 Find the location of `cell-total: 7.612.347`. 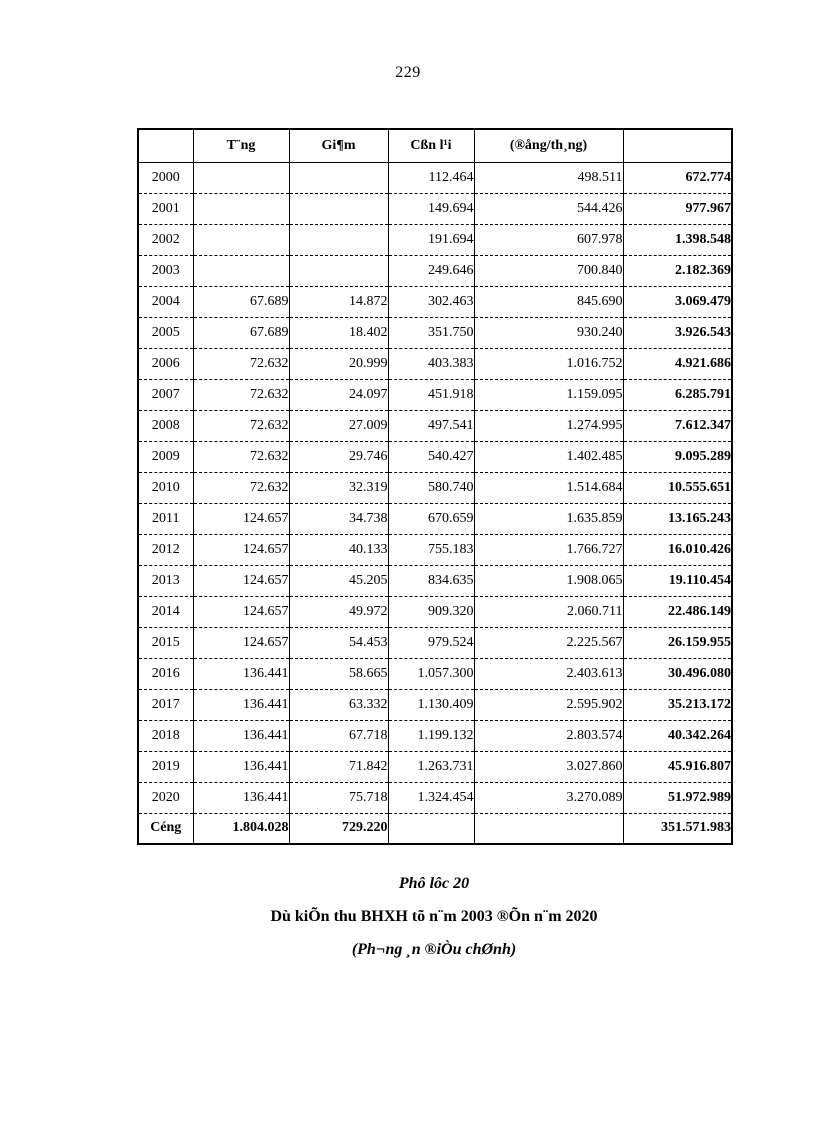

cell-total: 7.612.347 is located at coordinates (677, 426).